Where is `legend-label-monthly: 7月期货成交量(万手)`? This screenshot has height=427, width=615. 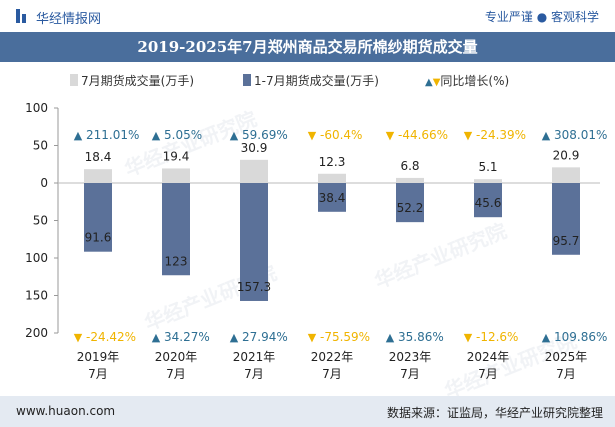
legend-label-monthly: 7月期货成交量(万手) is located at coordinates (137, 81).